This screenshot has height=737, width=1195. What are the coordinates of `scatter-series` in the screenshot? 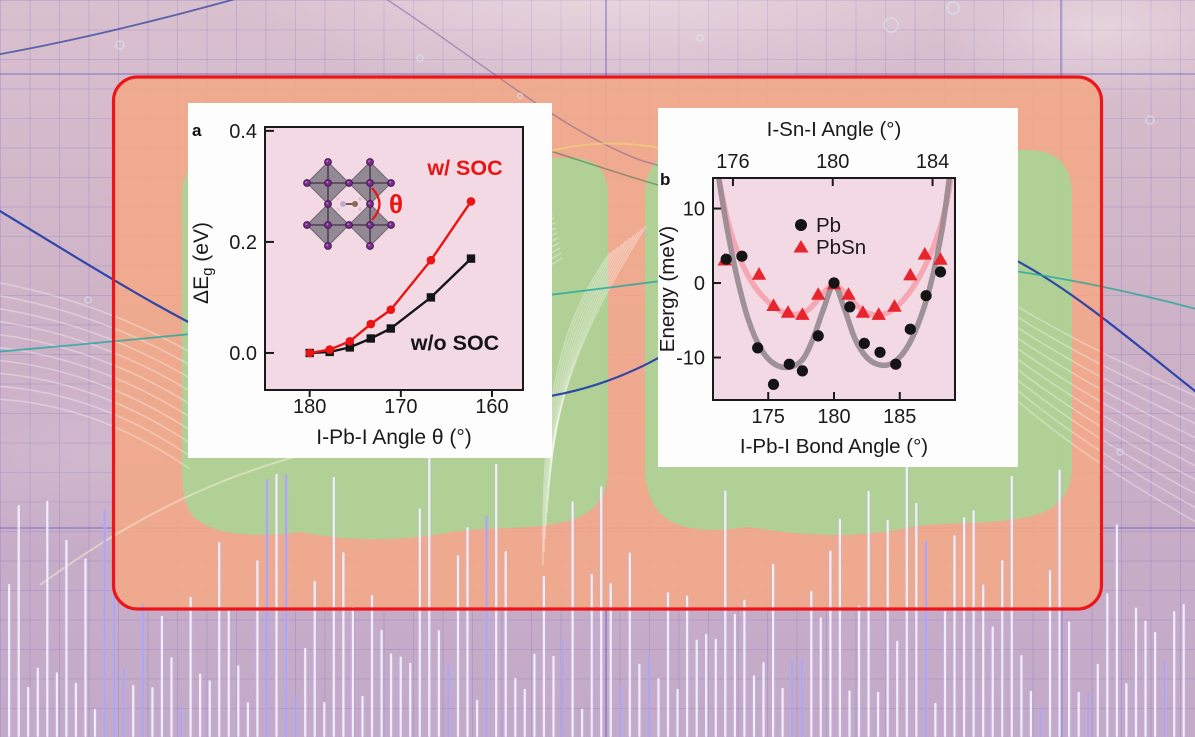 It's located at (832, 318).